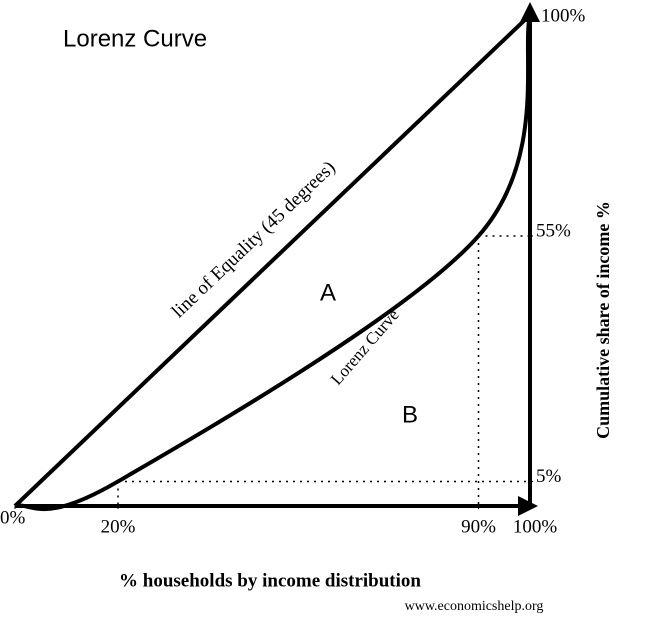 The height and width of the screenshot is (634, 646). Describe the element at coordinates (474, 606) in the screenshot. I see `source: www.economicshelp.org` at that location.